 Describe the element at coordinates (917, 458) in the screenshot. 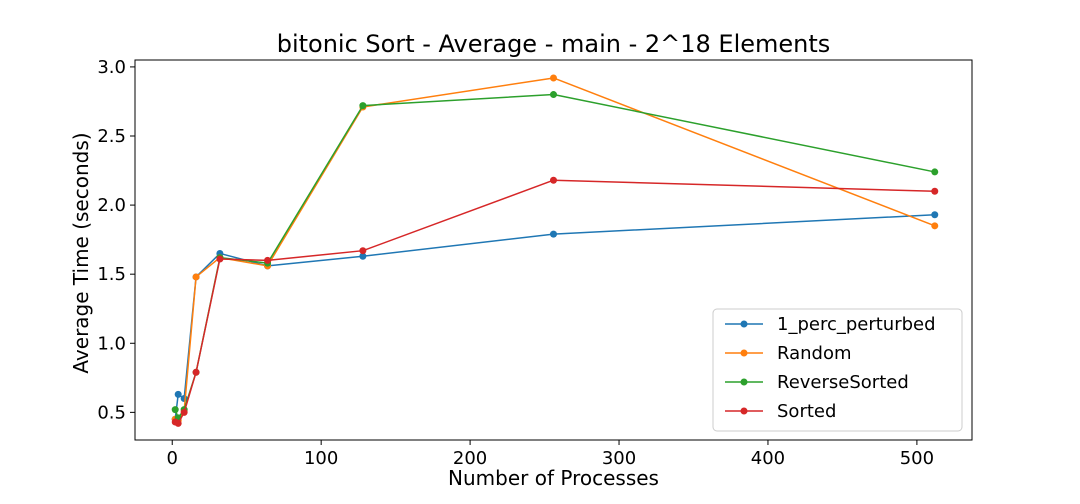

I see `x-tick-label: 500` at that location.